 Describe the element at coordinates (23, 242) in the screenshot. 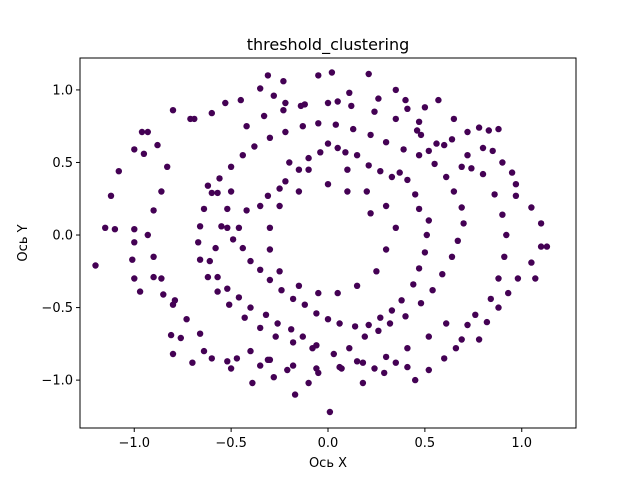

I see `y-axis-label: Ось Y` at that location.